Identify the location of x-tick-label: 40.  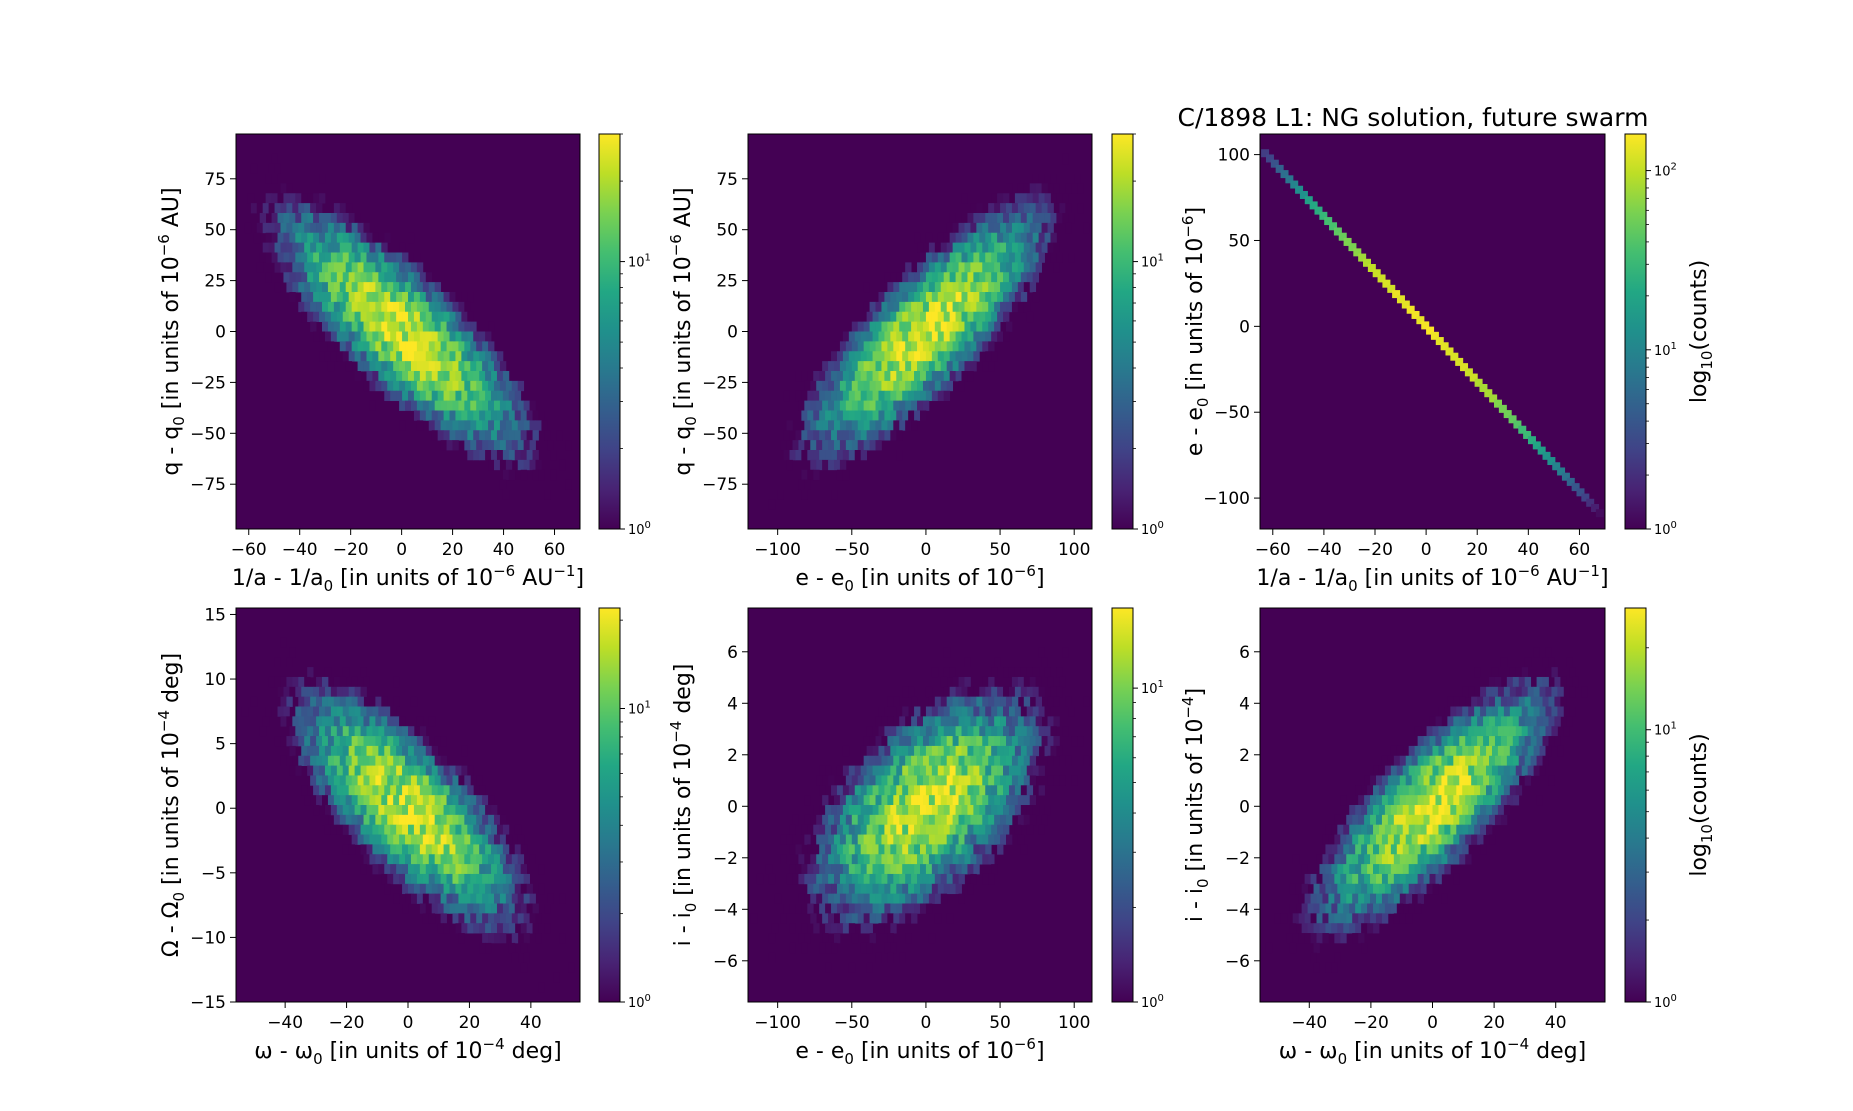
(531, 1023).